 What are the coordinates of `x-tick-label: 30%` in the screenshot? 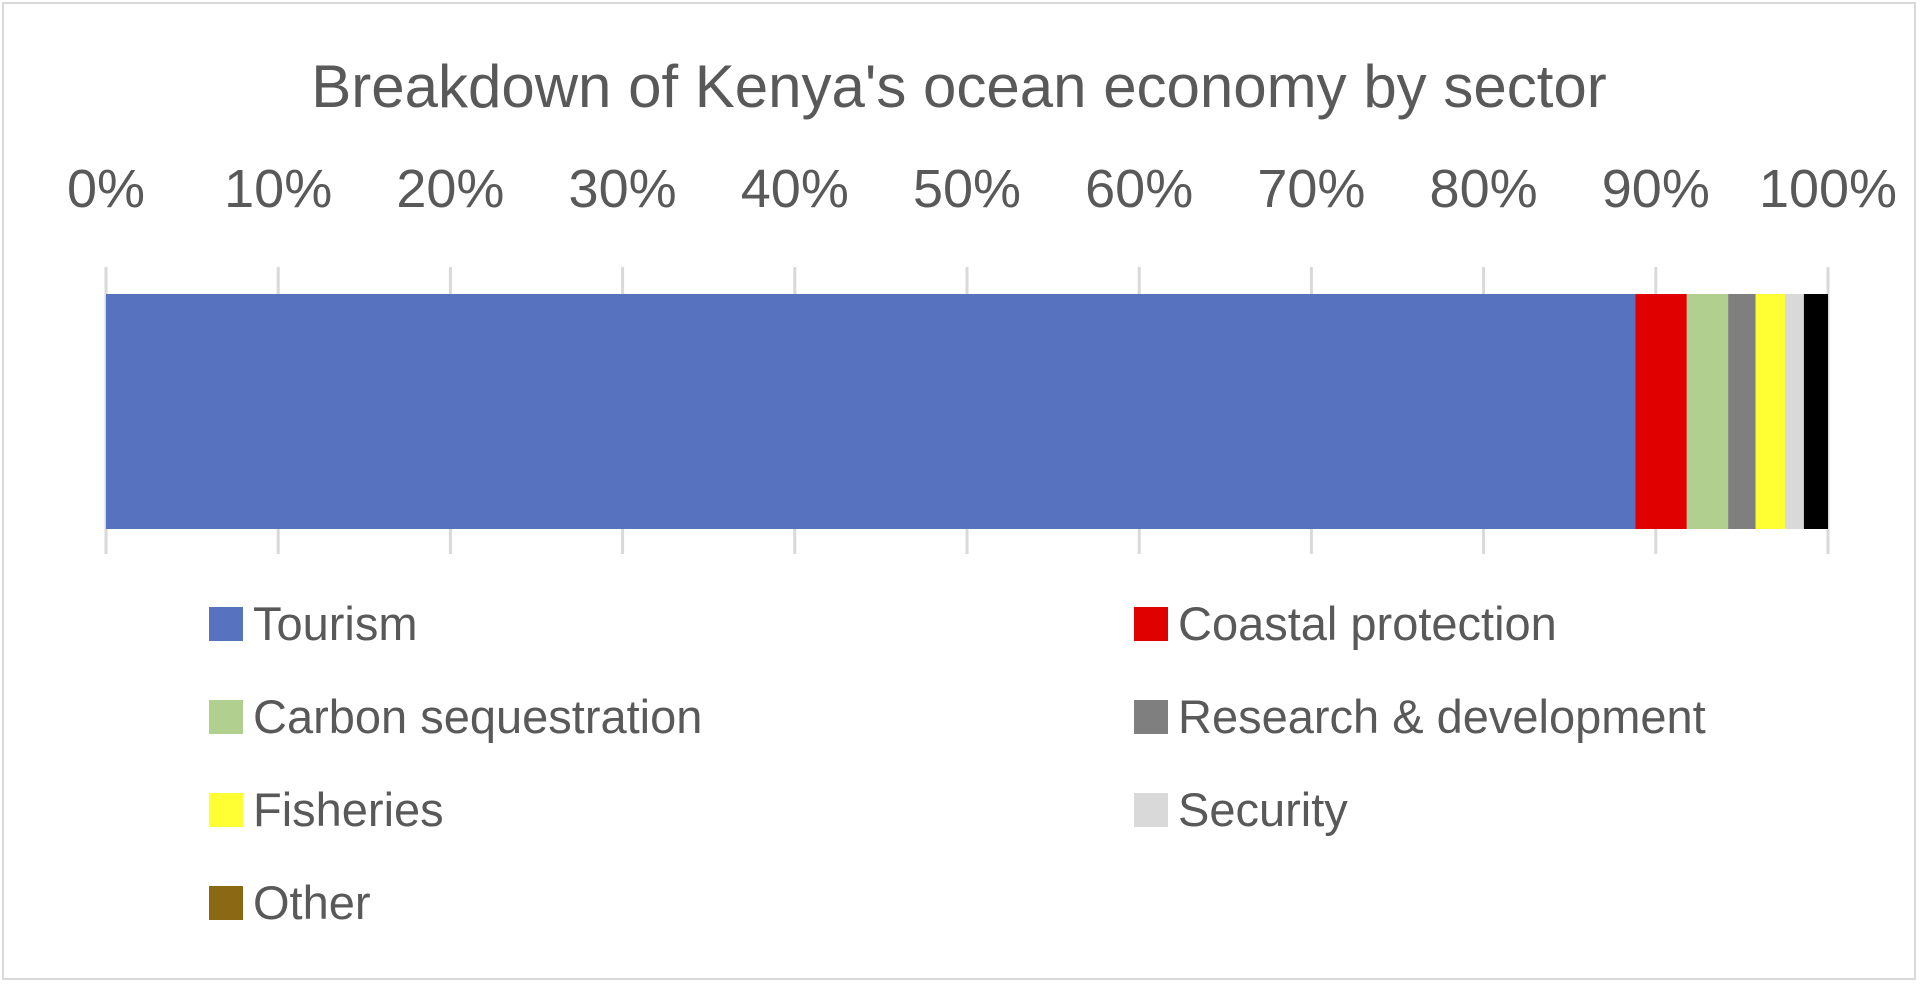 It's located at (623, 189).